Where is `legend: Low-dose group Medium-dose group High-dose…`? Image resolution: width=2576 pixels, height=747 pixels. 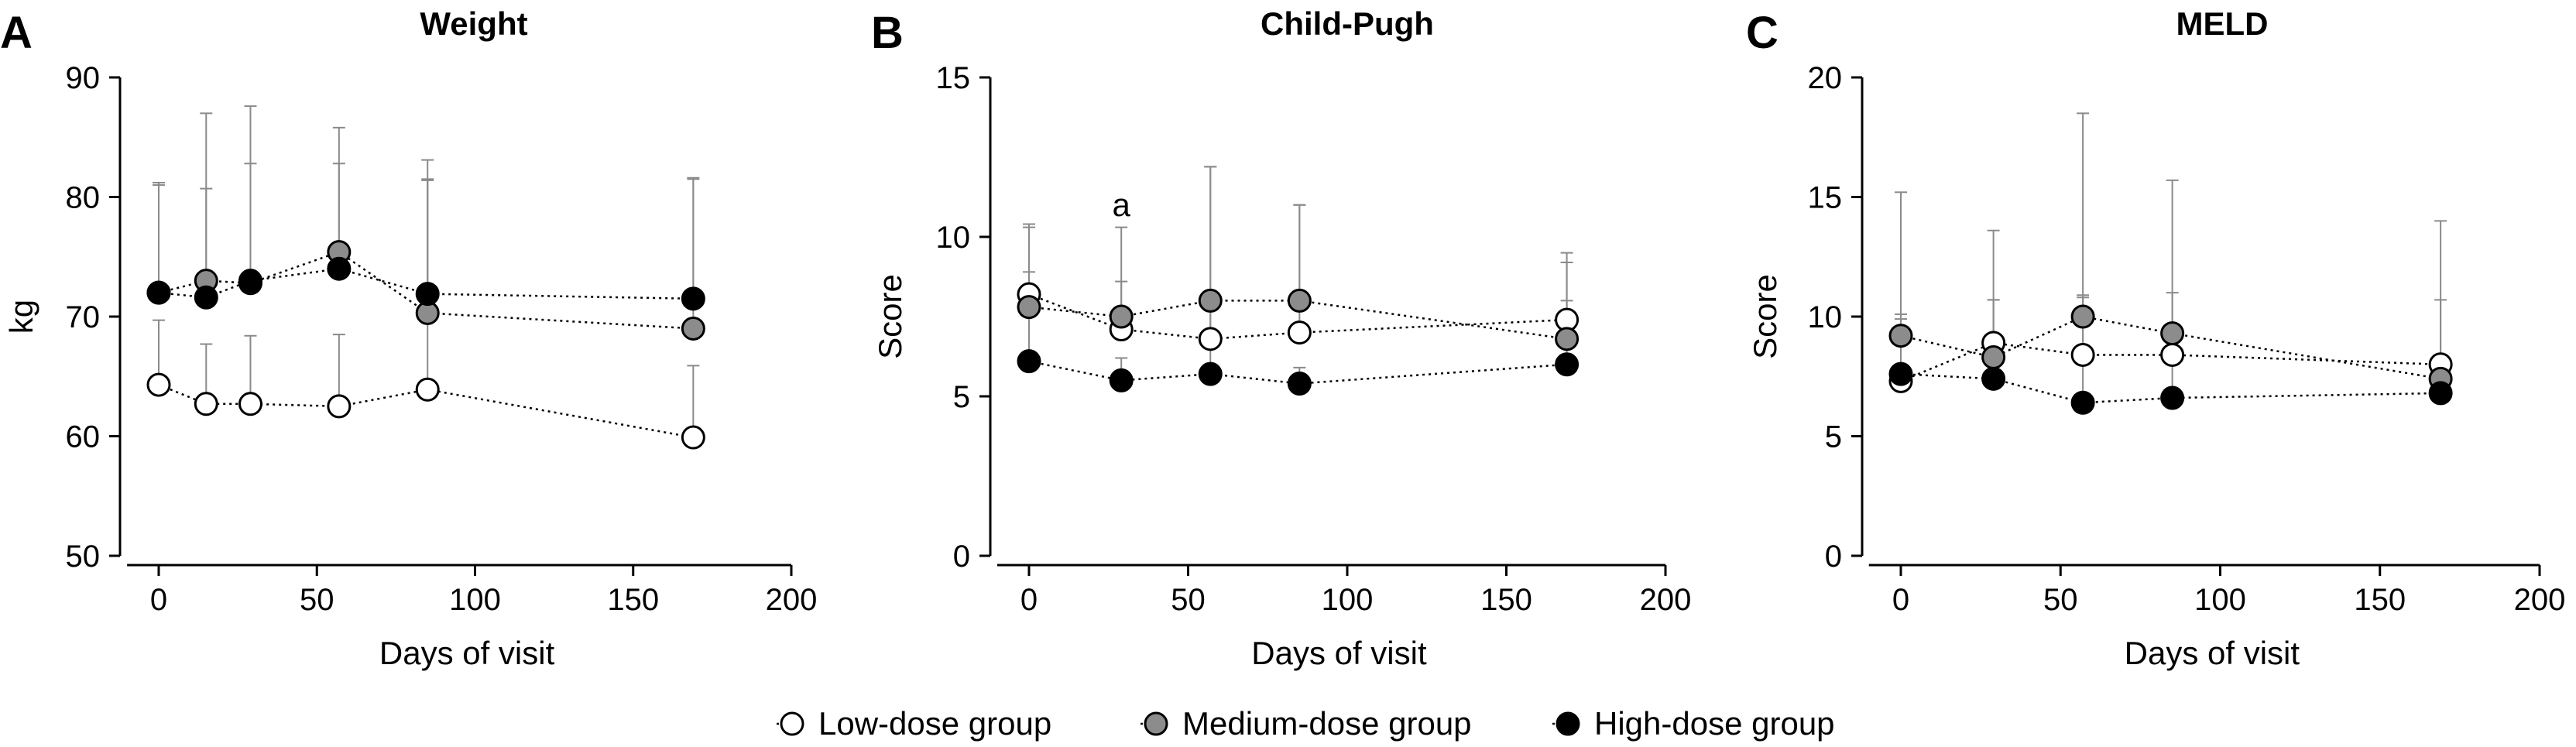 legend: Low-dose group Medium-dose group High-dose… is located at coordinates (1306, 723).